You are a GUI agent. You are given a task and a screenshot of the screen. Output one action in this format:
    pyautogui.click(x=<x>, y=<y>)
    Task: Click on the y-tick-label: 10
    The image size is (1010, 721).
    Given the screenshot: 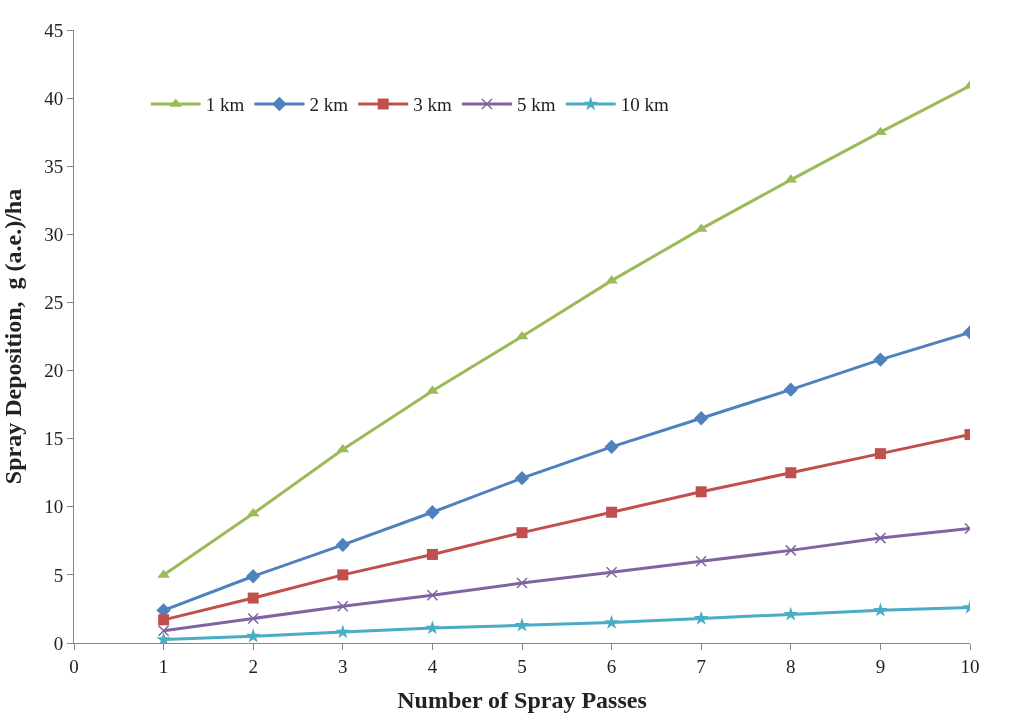 What is the action you would take?
    pyautogui.click(x=54, y=507)
    